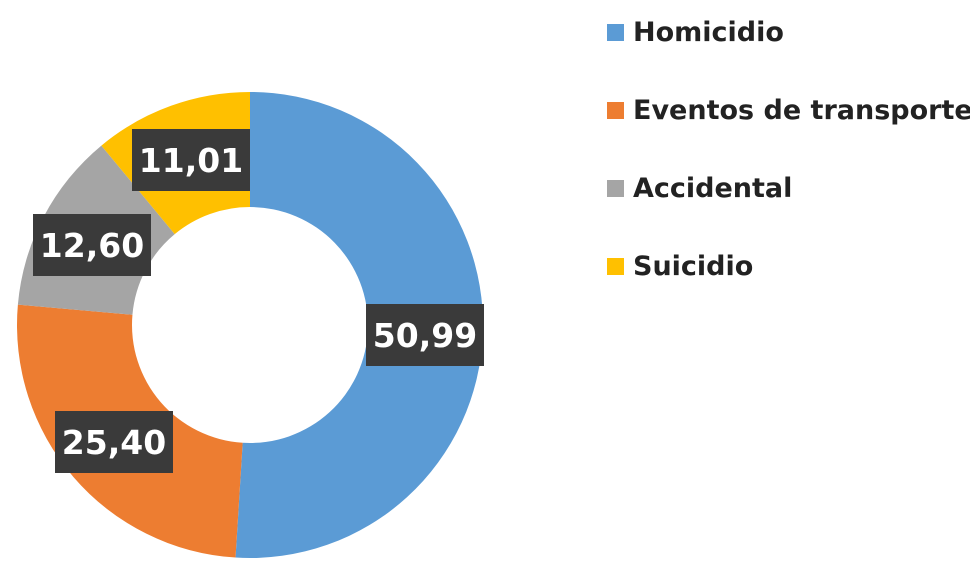  I want to click on data-label-suicidio: 11,01, so click(191, 160).